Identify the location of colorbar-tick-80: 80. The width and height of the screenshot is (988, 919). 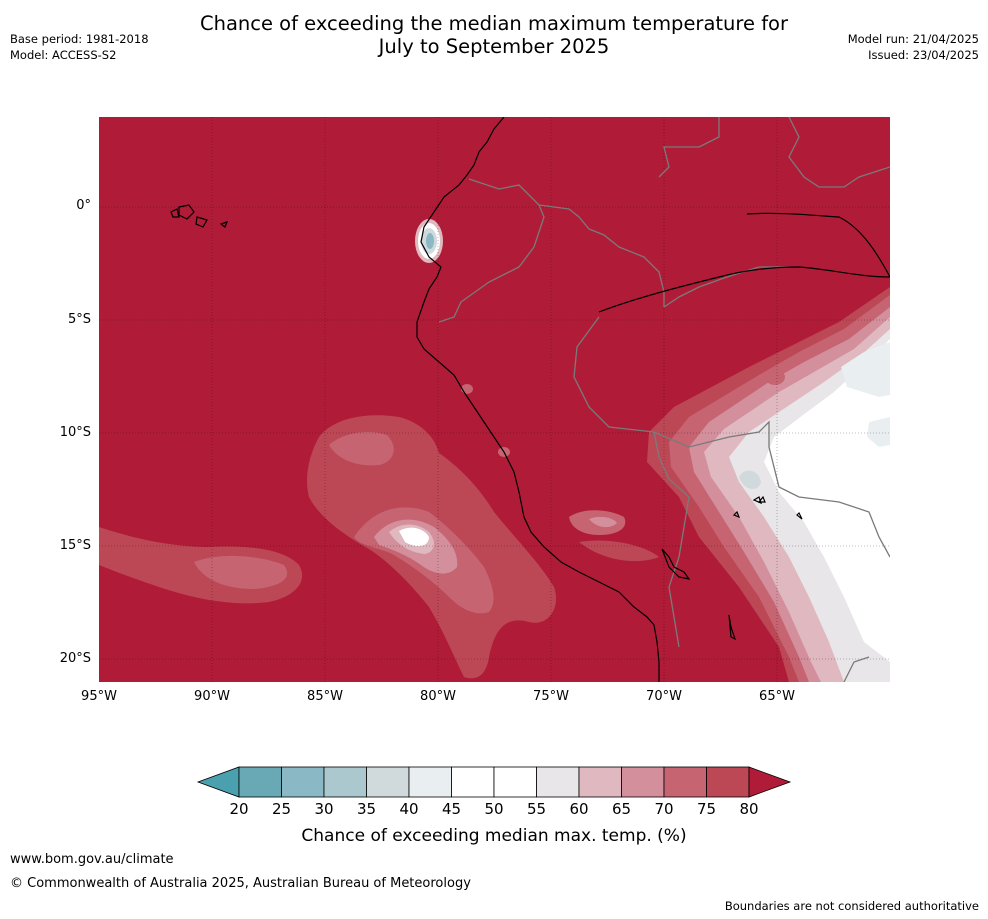
(749, 809).